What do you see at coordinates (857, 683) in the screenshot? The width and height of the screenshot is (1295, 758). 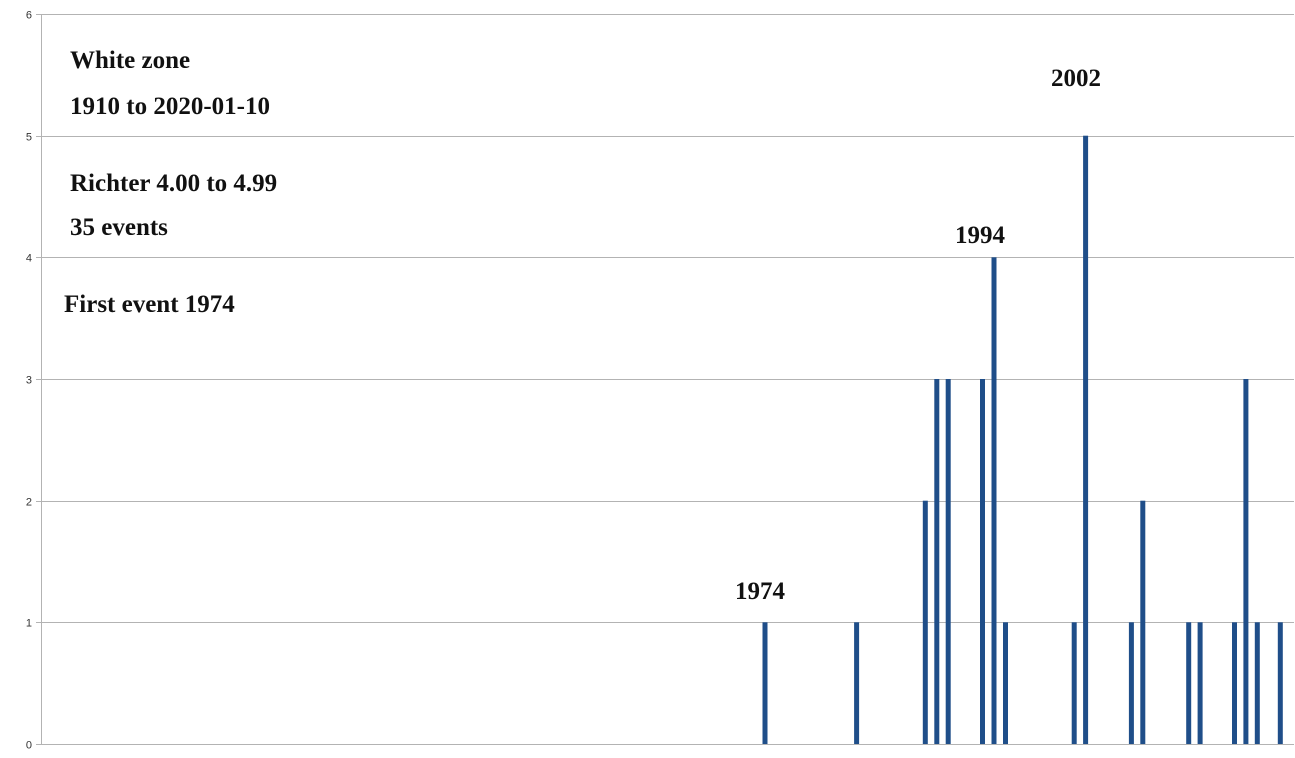 I see `bar-1982` at bounding box center [857, 683].